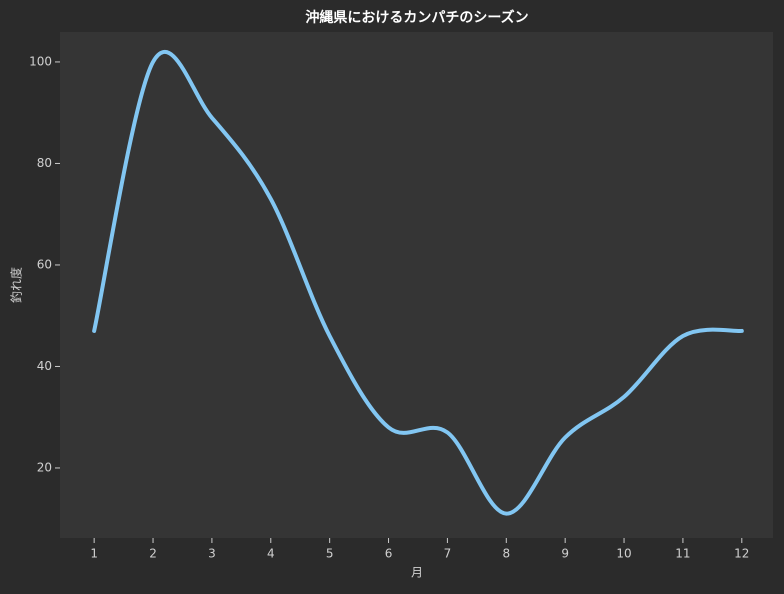 Image resolution: width=784 pixels, height=594 pixels. I want to click on x-tick-label: 4, so click(271, 554).